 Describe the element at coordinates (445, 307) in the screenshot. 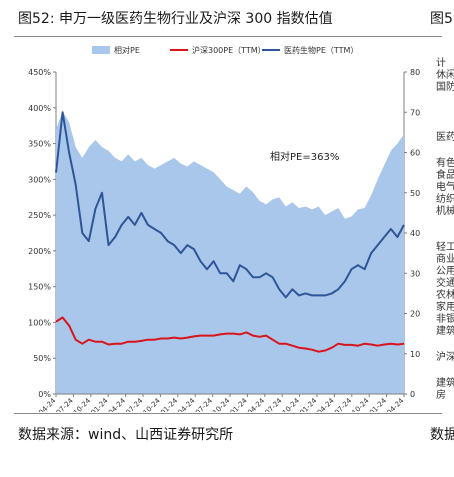

I see `side-label: 家用` at that location.